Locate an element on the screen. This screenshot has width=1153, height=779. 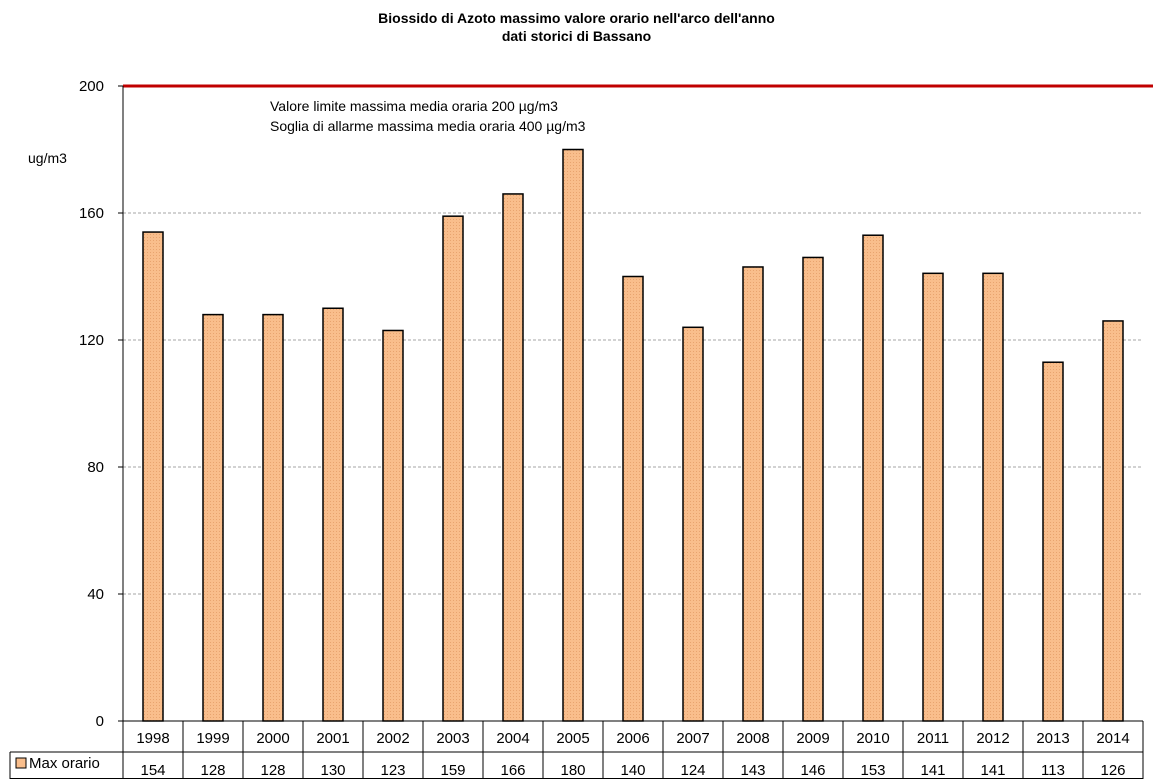
bar-2009 is located at coordinates (813, 489).